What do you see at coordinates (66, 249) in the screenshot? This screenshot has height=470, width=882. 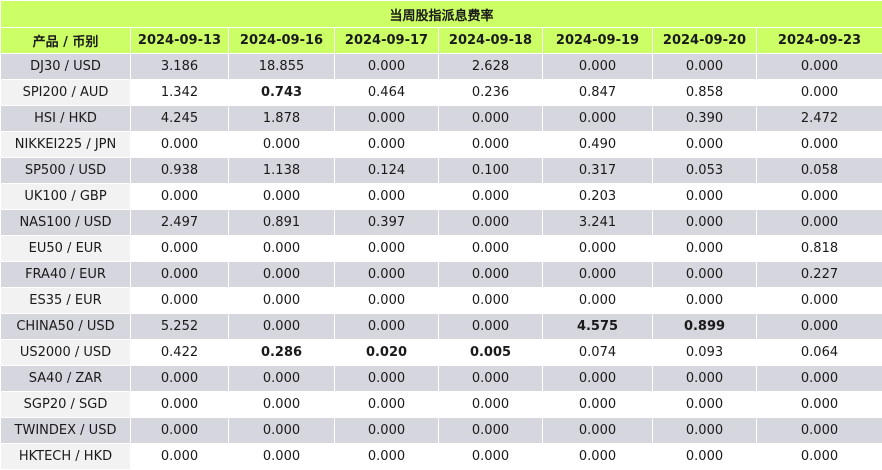 I see `product-cell: EU50 / EUR` at bounding box center [66, 249].